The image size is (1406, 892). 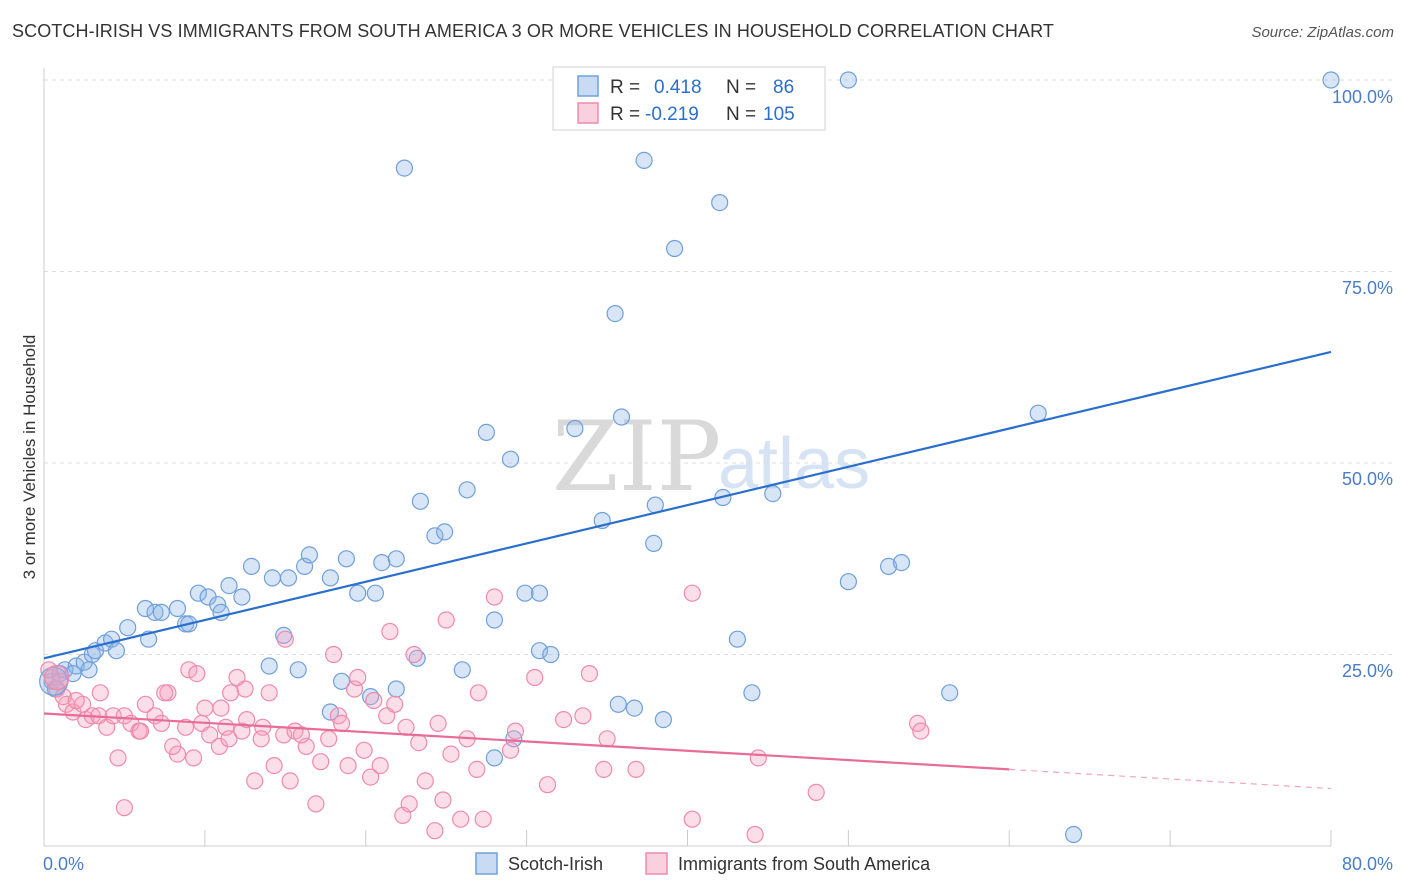 I want to click on chart-source: Source: ZipAtlas.com, so click(x=1322, y=32).